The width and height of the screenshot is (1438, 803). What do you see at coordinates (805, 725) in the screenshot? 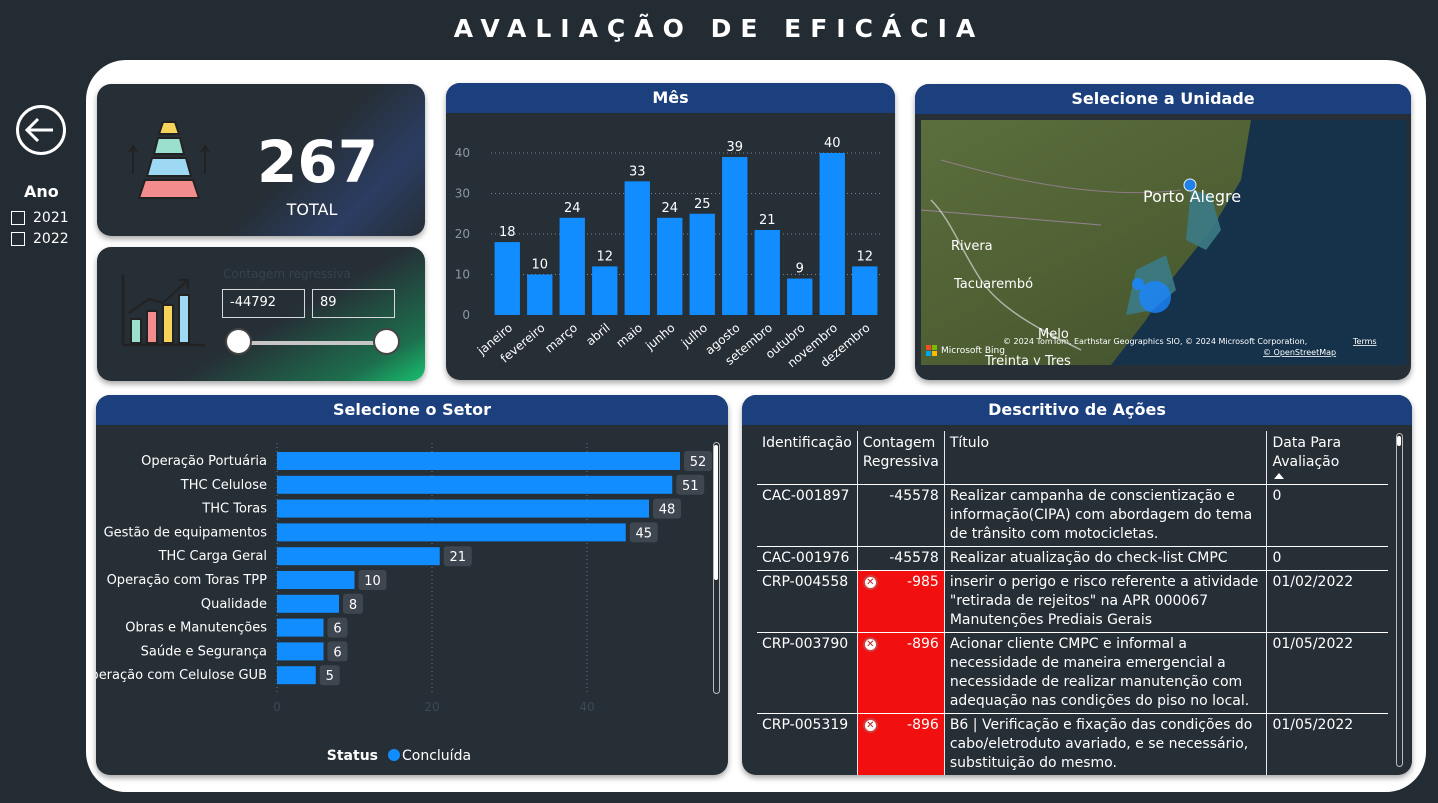
I see `cell-identificacao-text: CRP-005319` at bounding box center [805, 725].